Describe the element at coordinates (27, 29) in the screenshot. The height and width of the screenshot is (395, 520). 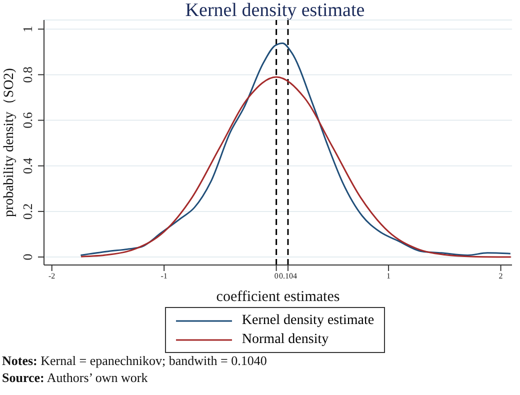
I see `y-tick-label: 1` at that location.